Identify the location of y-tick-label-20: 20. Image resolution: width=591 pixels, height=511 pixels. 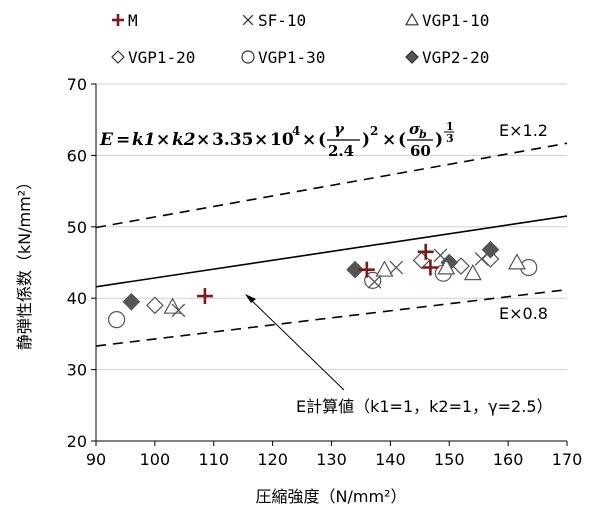
(77, 441).